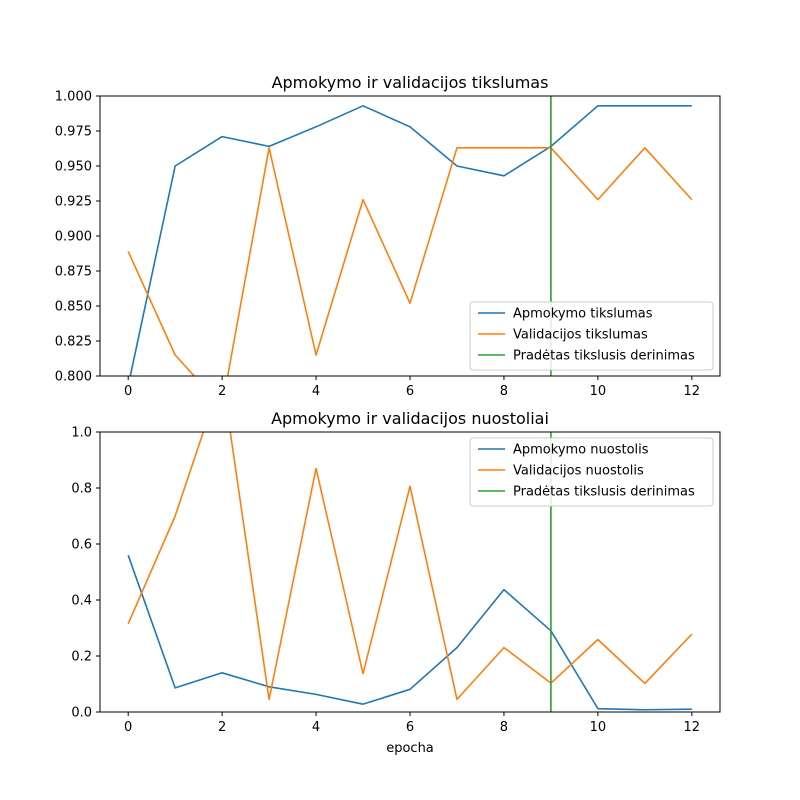 The height and width of the screenshot is (800, 800). Describe the element at coordinates (81, 489) in the screenshot. I see `y-tick-label: 0.8` at that location.